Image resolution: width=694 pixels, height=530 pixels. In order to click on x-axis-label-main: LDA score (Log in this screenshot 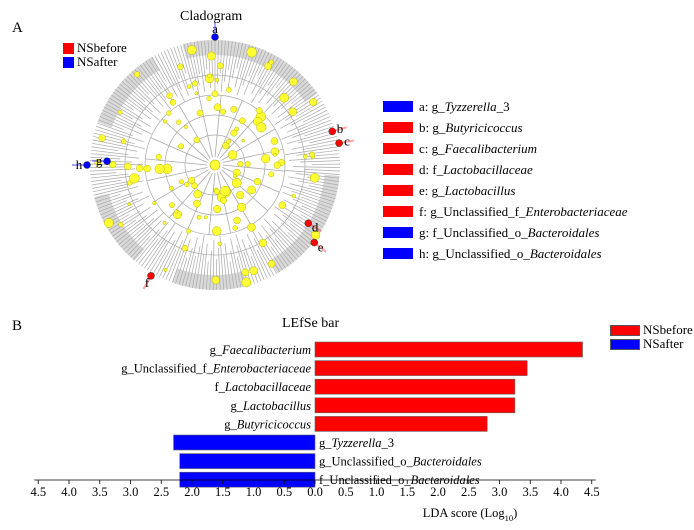, I will do `click(464, 513)`.